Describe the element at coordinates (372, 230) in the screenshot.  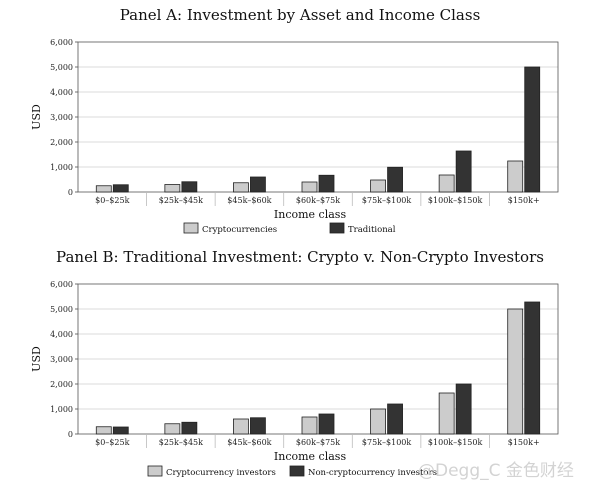
I see `legend-label: Traditional` at that location.